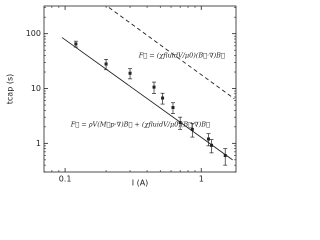 This screenshot has width=320, height=240. Describe the element at coordinates (140, 125) in the screenshot. I see `annotation: F⃗ = ρV(M⃗p·∇)B⃗ + (χfluidV/μ0)(B⃗·∇)B⃗` at that location.